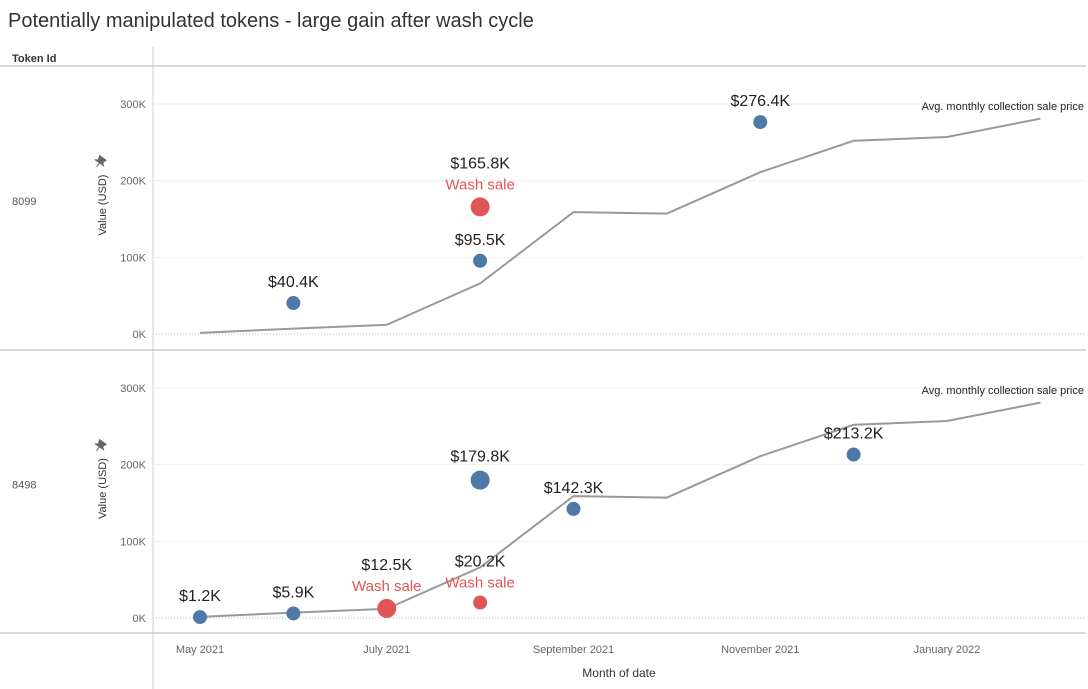 The width and height of the screenshot is (1088, 689). I want to click on data-label: $165.8K, so click(480, 163).